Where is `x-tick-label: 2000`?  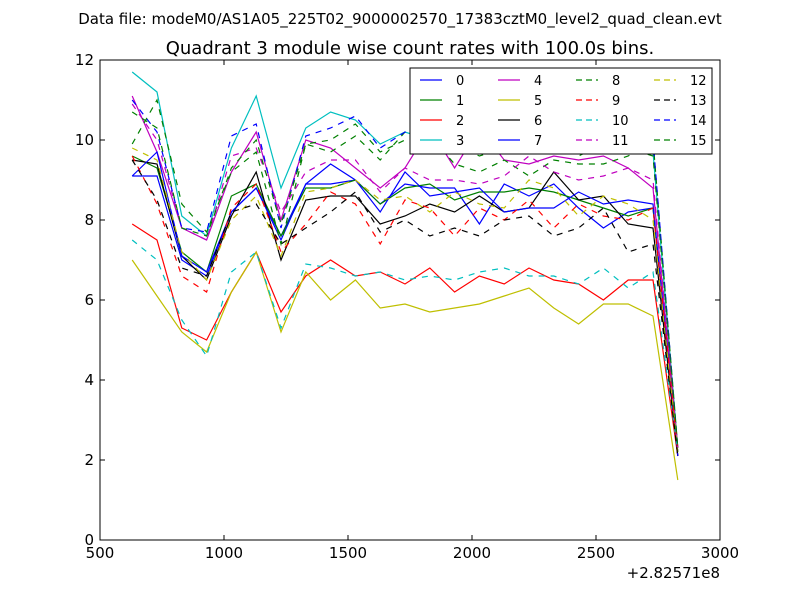
x-tick-label: 2000 is located at coordinates (472, 553).